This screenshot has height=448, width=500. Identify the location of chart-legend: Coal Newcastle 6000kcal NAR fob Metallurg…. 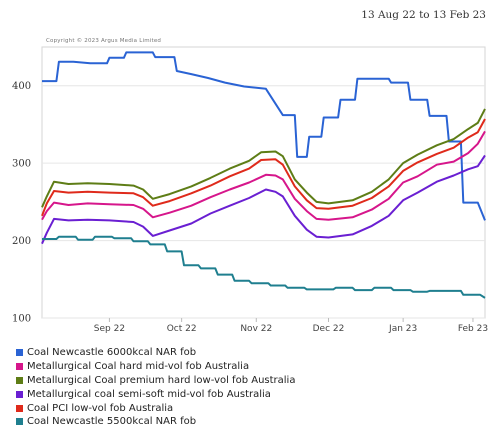
(155, 387).